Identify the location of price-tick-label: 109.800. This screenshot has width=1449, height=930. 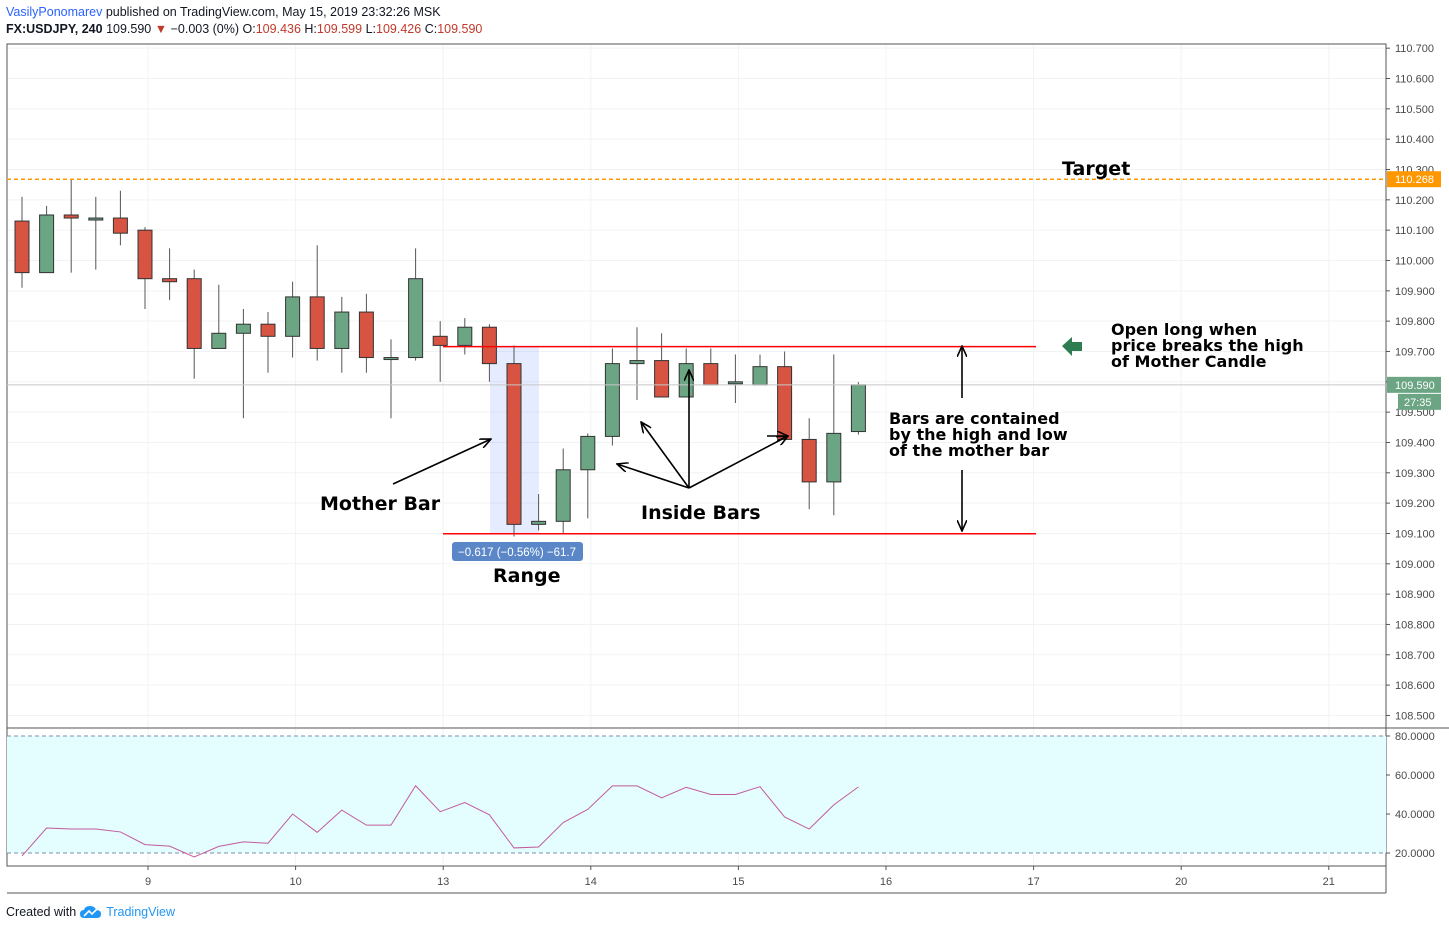
(1415, 322).